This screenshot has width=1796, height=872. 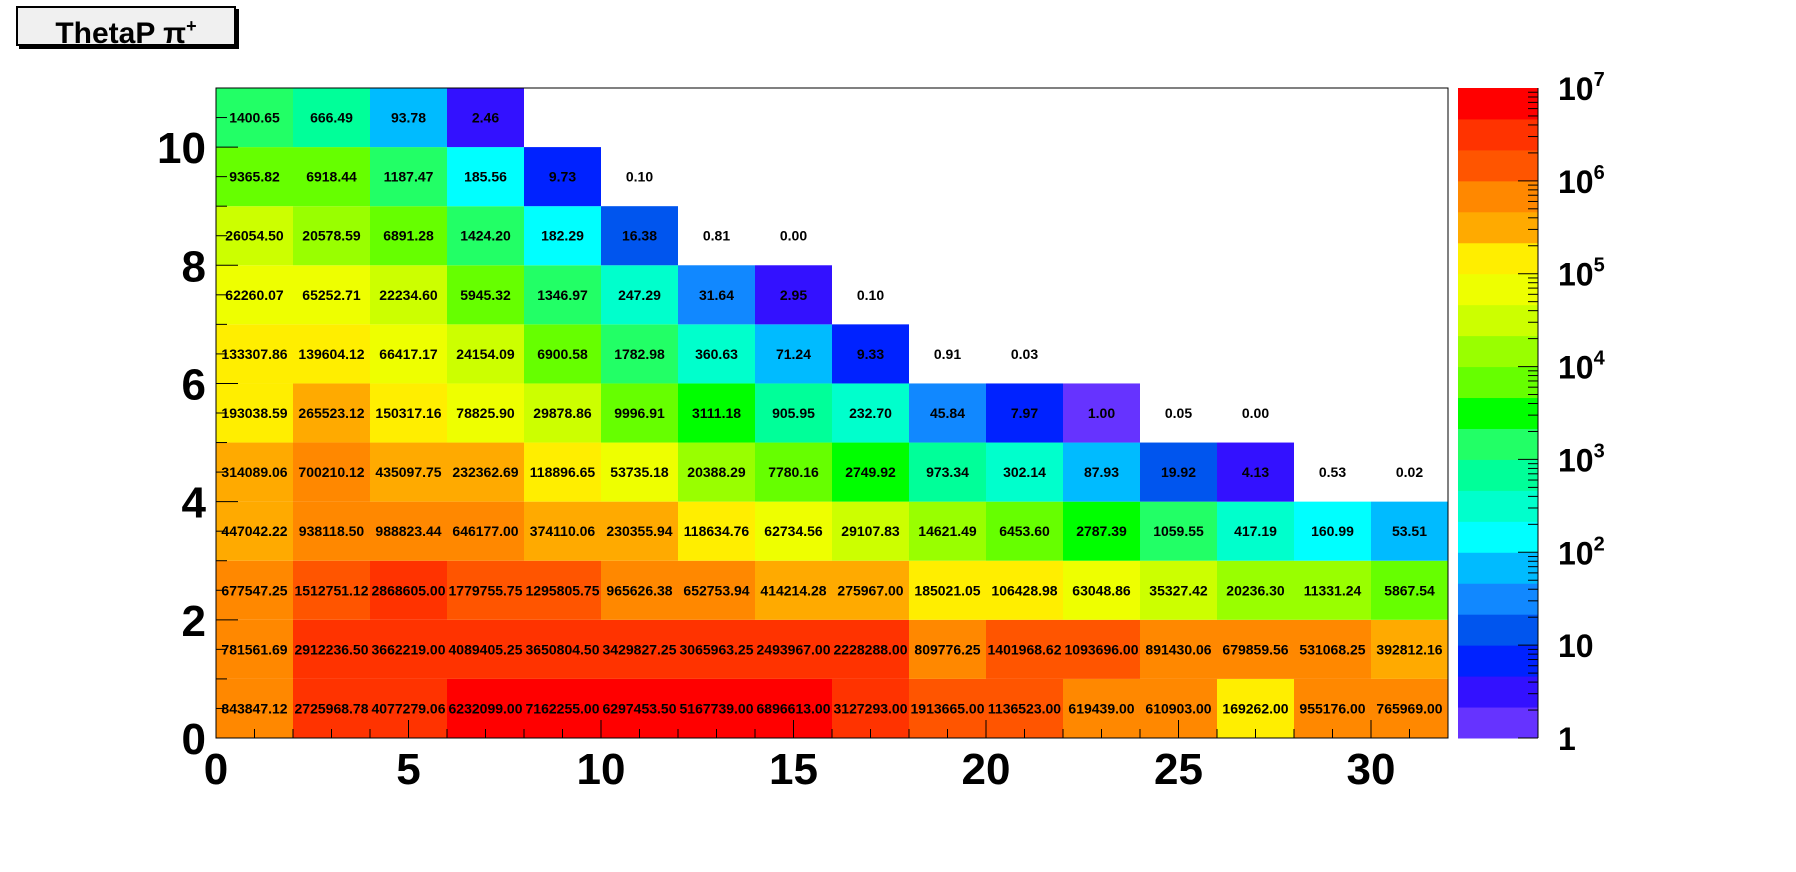 What do you see at coordinates (194, 503) in the screenshot?
I see `y-tick-label: 4` at bounding box center [194, 503].